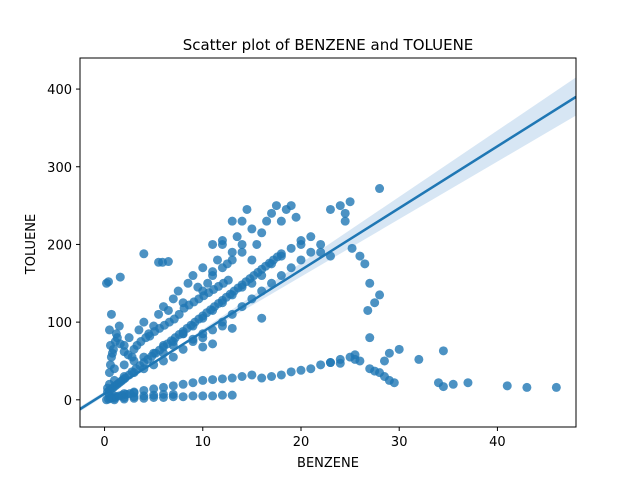  What do you see at coordinates (399, 442) in the screenshot?
I see `x-tick-label: 30` at bounding box center [399, 442].